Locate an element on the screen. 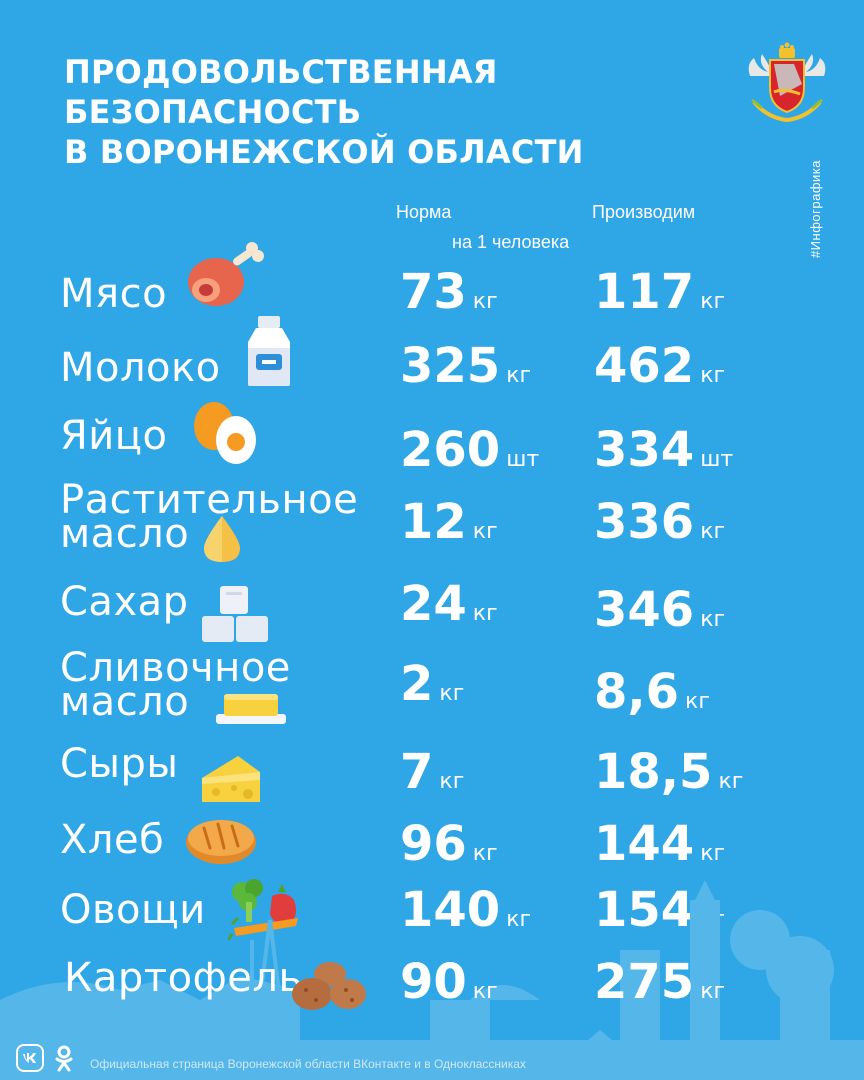 This screenshot has height=1080, width=864. produce-value: 462 кг is located at coordinates (659, 371).